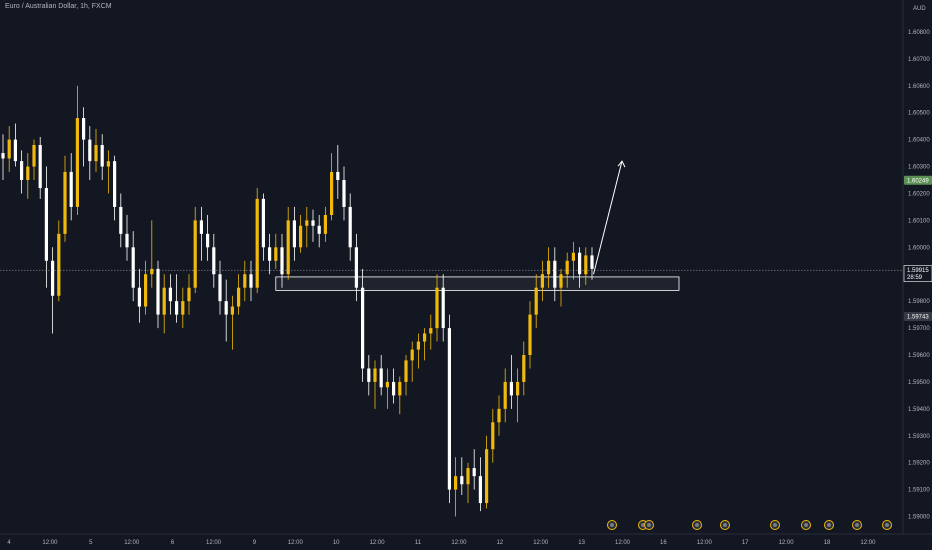 This screenshot has height=550, width=932. Describe the element at coordinates (581, 543) in the screenshot. I see `x-tick-label: 13` at that location.